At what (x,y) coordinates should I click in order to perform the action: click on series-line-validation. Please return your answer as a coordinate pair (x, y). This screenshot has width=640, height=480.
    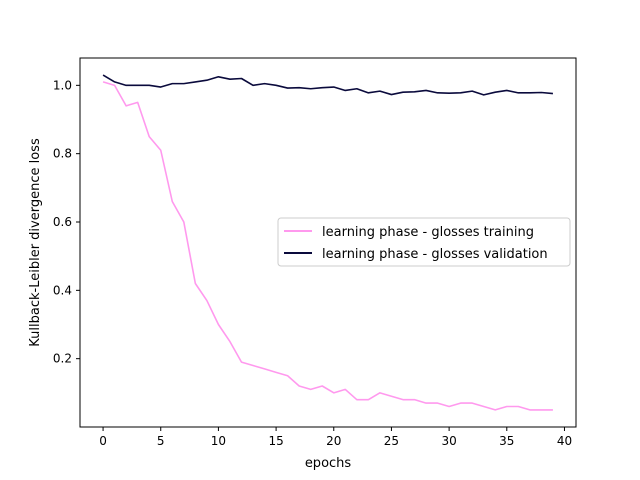
    Looking at the image, I should click on (328, 85).